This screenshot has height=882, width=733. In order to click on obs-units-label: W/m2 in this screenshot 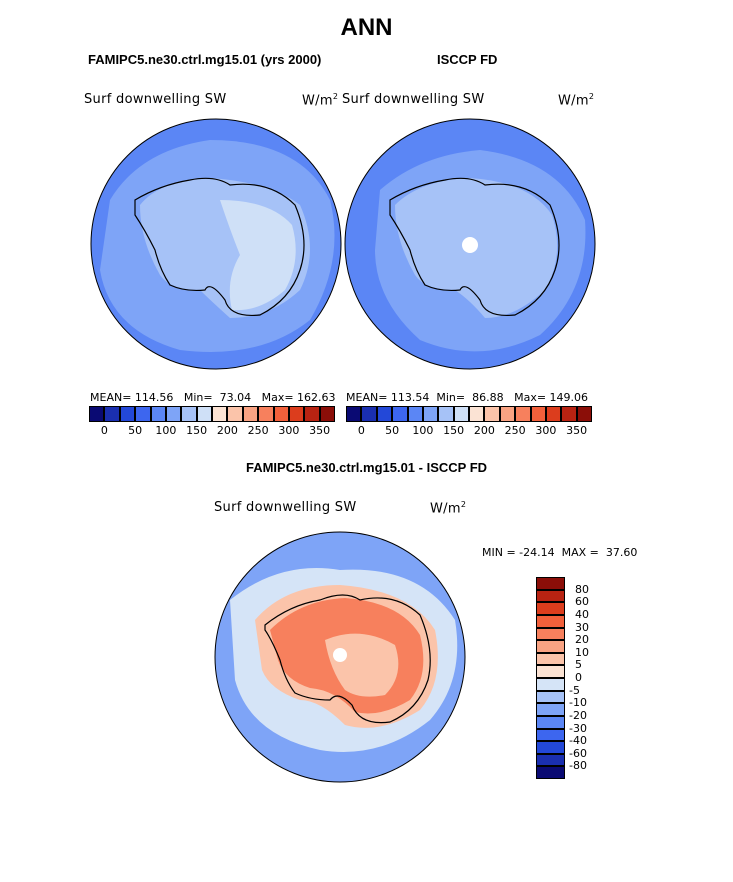, I will do `click(576, 100)`.